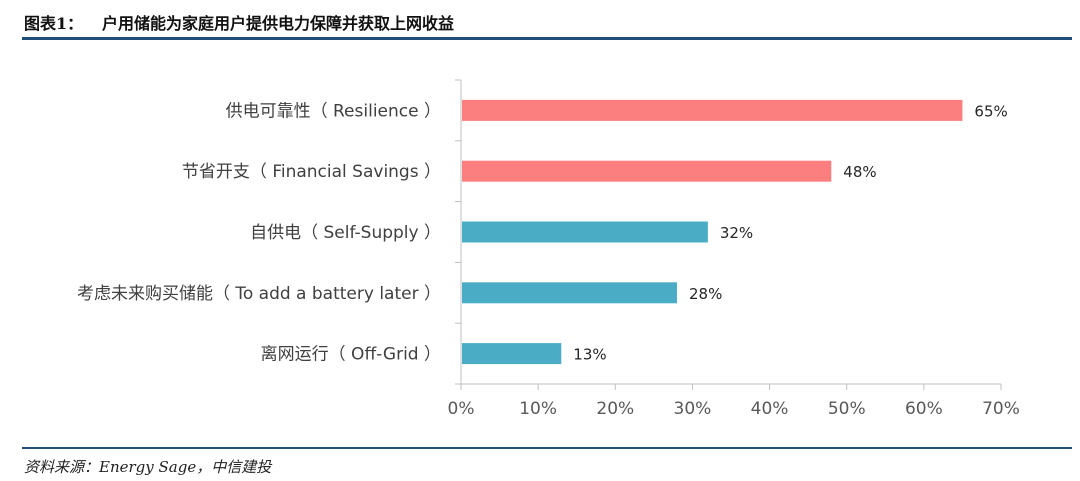 The width and height of the screenshot is (1080, 481). What do you see at coordinates (859, 172) in the screenshot?
I see `data-label: 48%` at bounding box center [859, 172].